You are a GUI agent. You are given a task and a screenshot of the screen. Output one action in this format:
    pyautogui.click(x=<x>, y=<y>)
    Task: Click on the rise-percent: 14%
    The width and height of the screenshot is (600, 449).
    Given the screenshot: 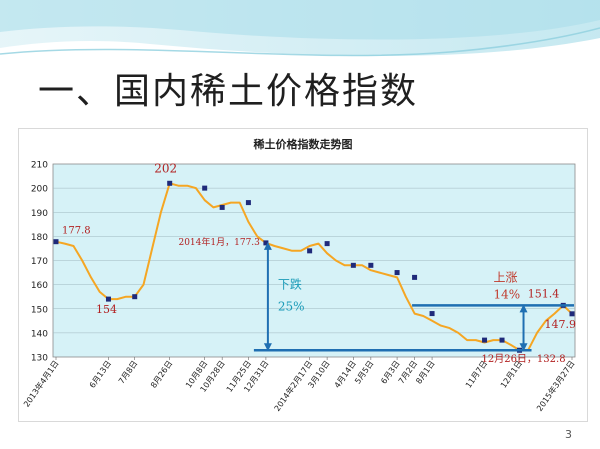 What is the action you would take?
    pyautogui.click(x=507, y=294)
    